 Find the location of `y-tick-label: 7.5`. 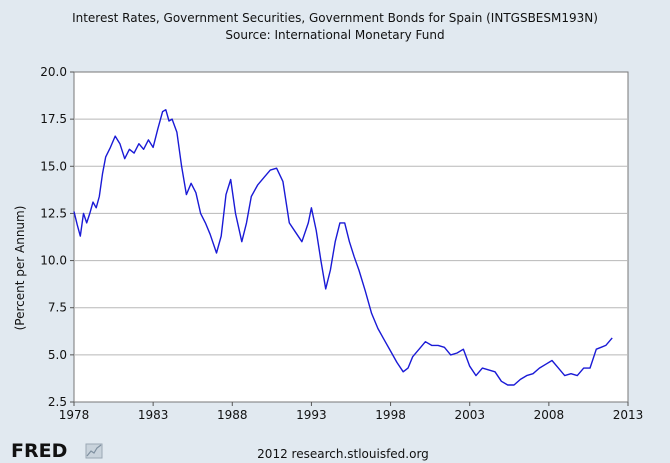

y-tick-label: 7.5 is located at coordinates (57, 308).